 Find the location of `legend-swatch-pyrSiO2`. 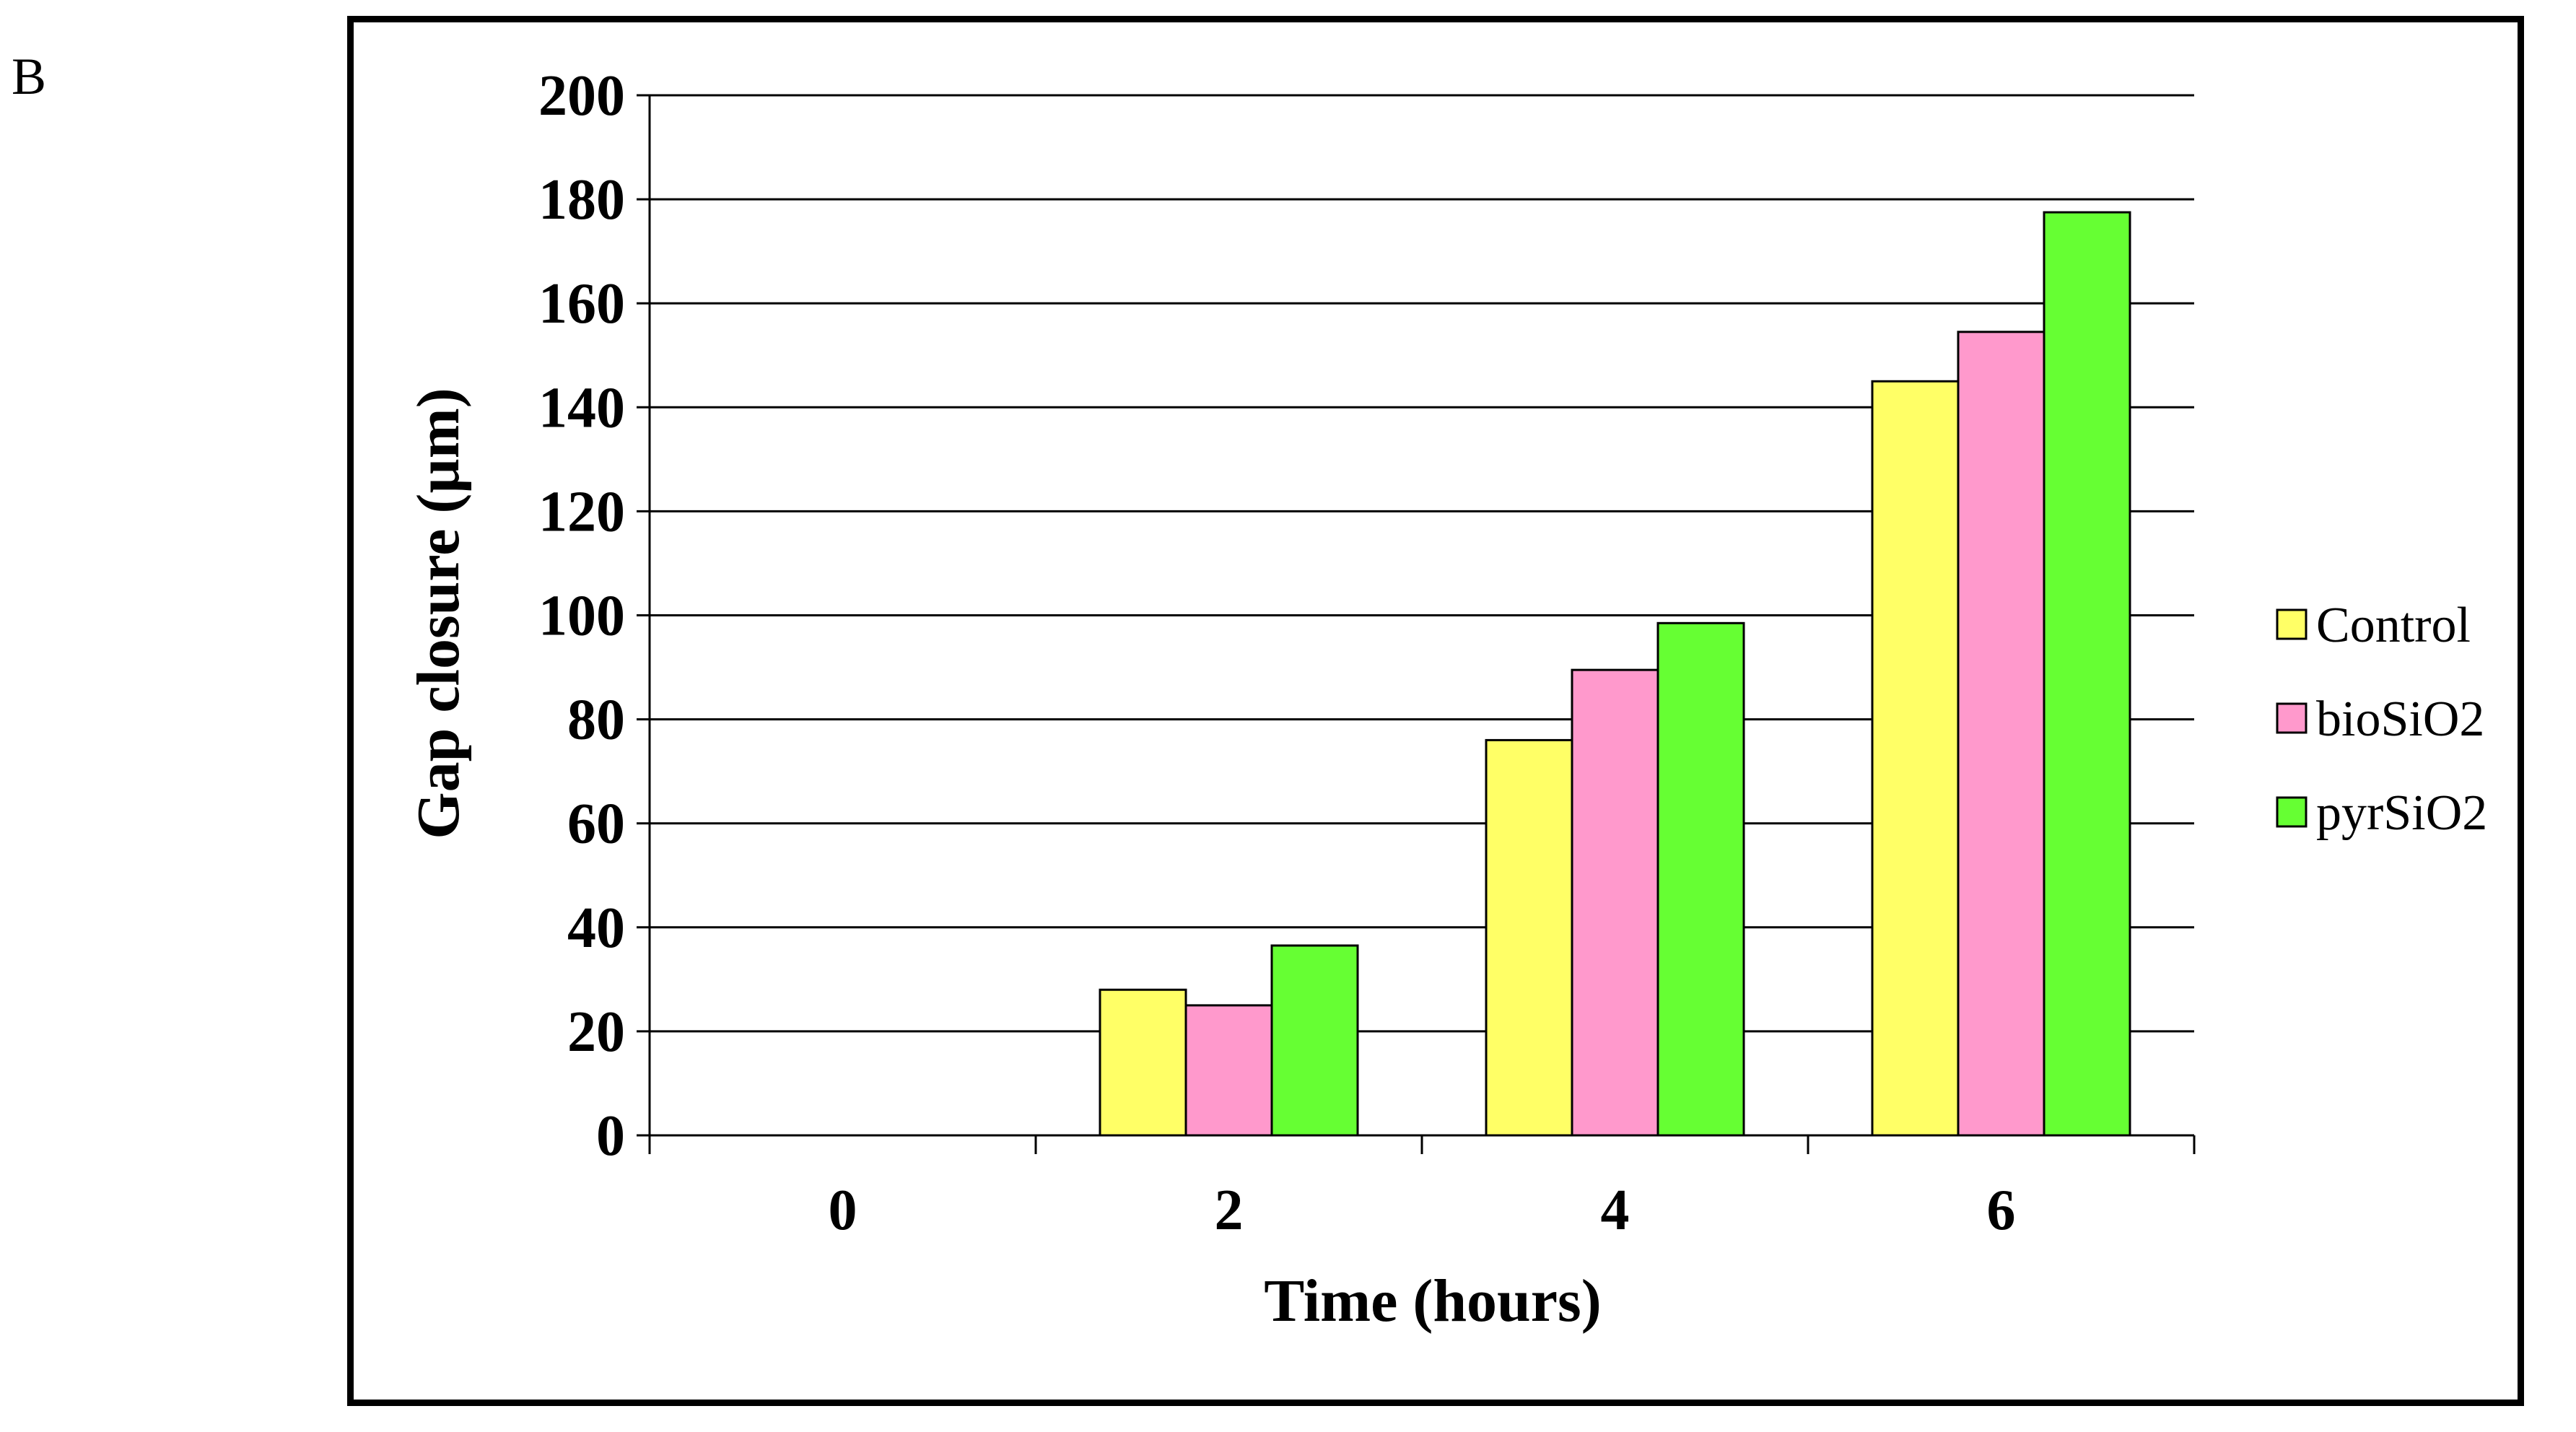

legend-swatch-pyrSiO2 is located at coordinates (2292, 812).